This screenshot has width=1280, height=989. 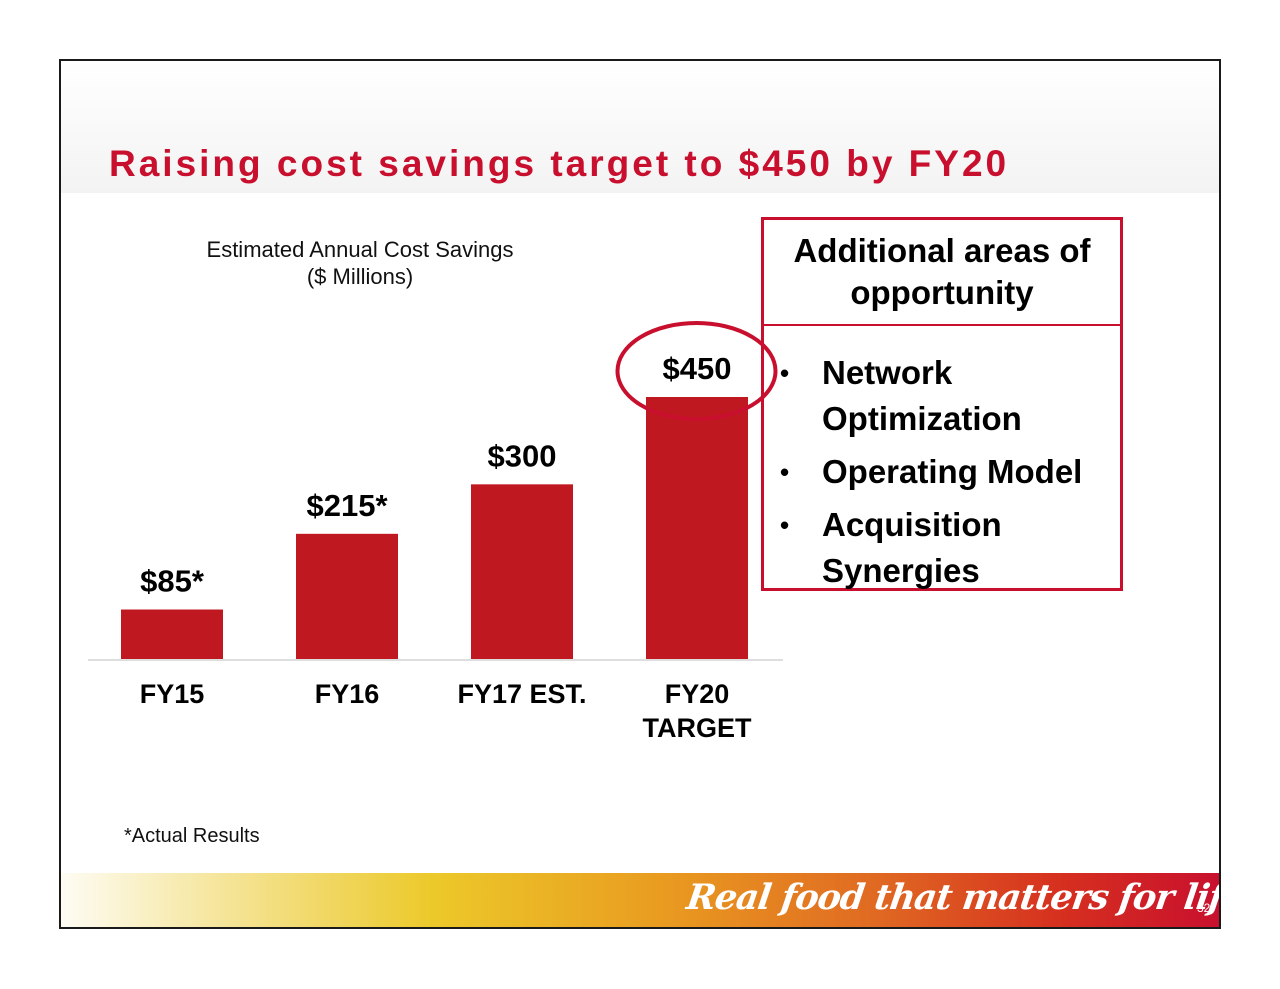 What do you see at coordinates (360, 249) in the screenshot?
I see `chart-title-line-1: Estimated Annual Cost Savings` at bounding box center [360, 249].